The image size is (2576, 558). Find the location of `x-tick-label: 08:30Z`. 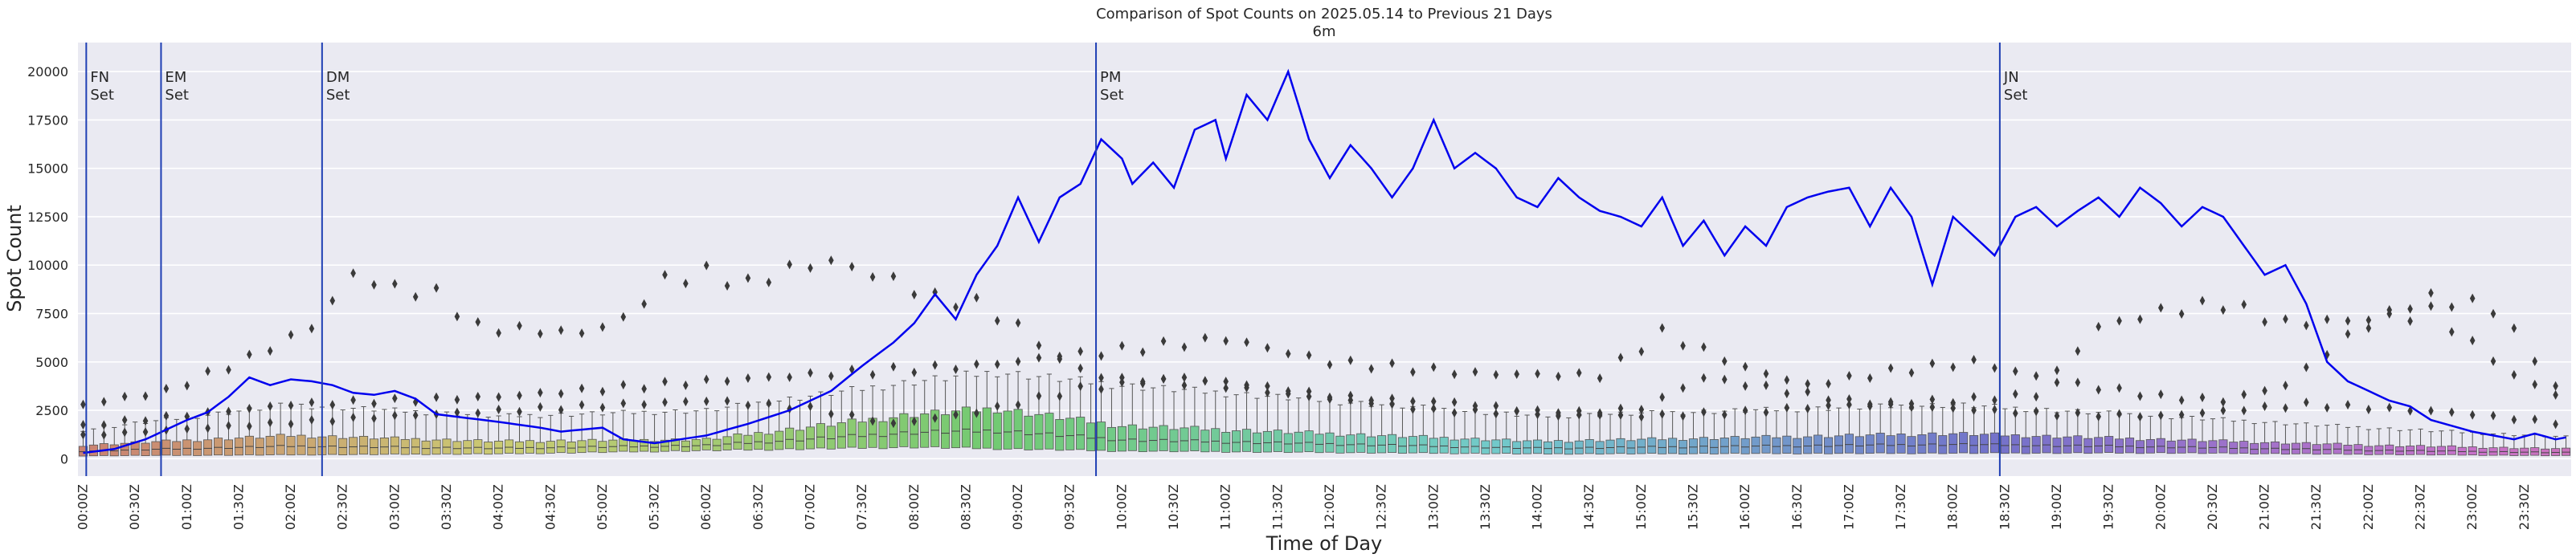

x-tick-label: 08:30Z is located at coordinates (966, 507).